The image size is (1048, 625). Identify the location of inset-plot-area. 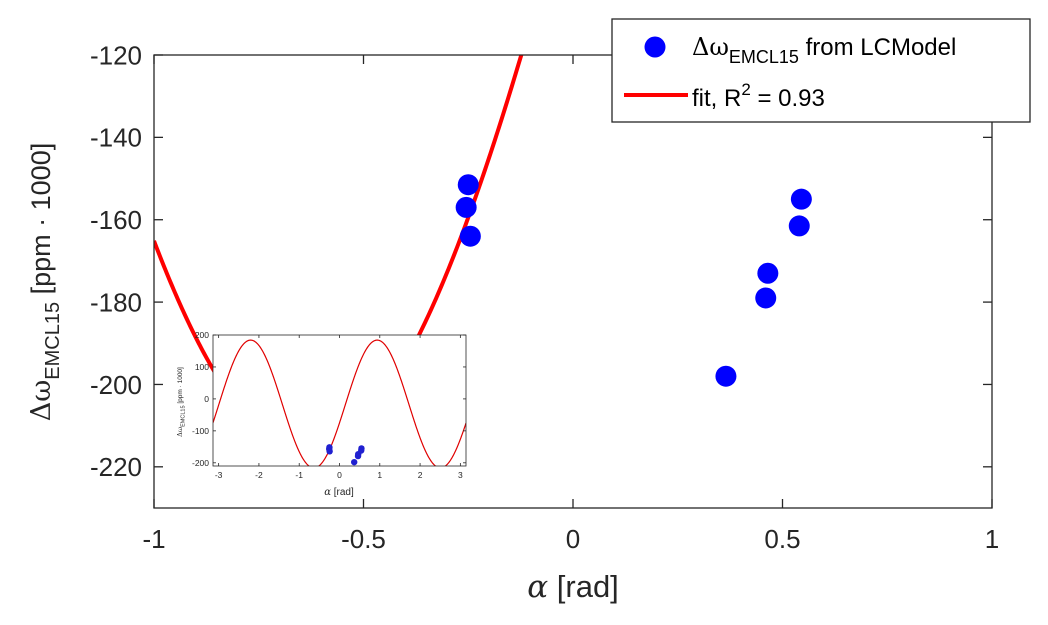
(339, 400).